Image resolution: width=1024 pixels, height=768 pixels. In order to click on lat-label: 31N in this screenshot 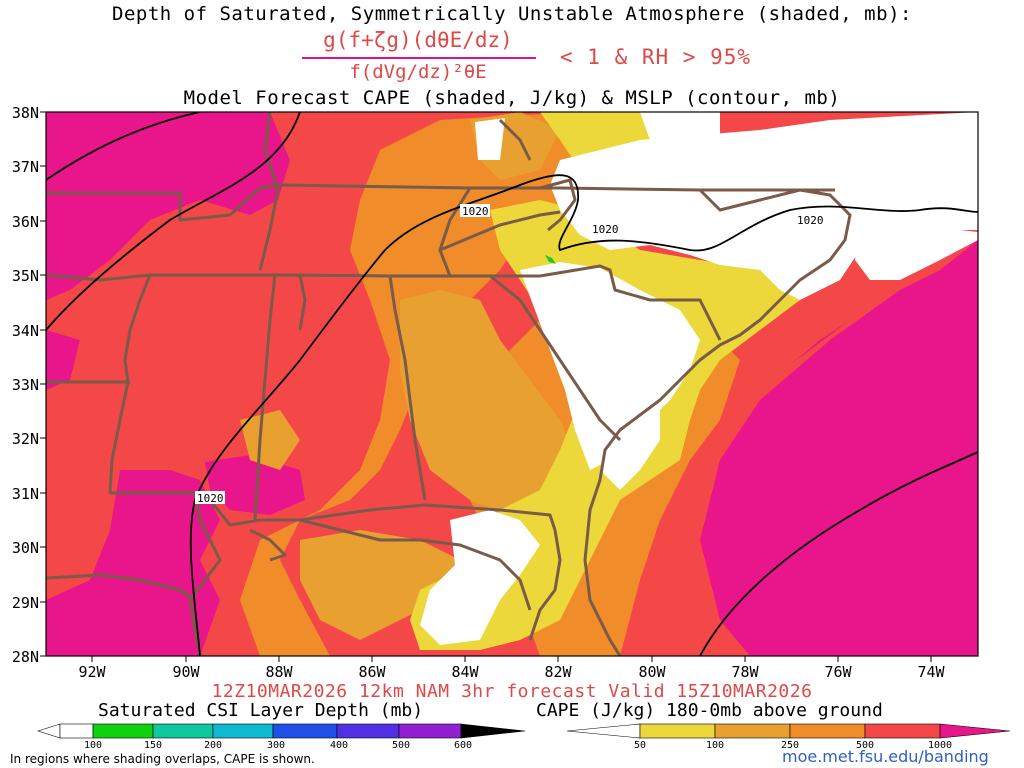, I will do `click(25, 494)`.